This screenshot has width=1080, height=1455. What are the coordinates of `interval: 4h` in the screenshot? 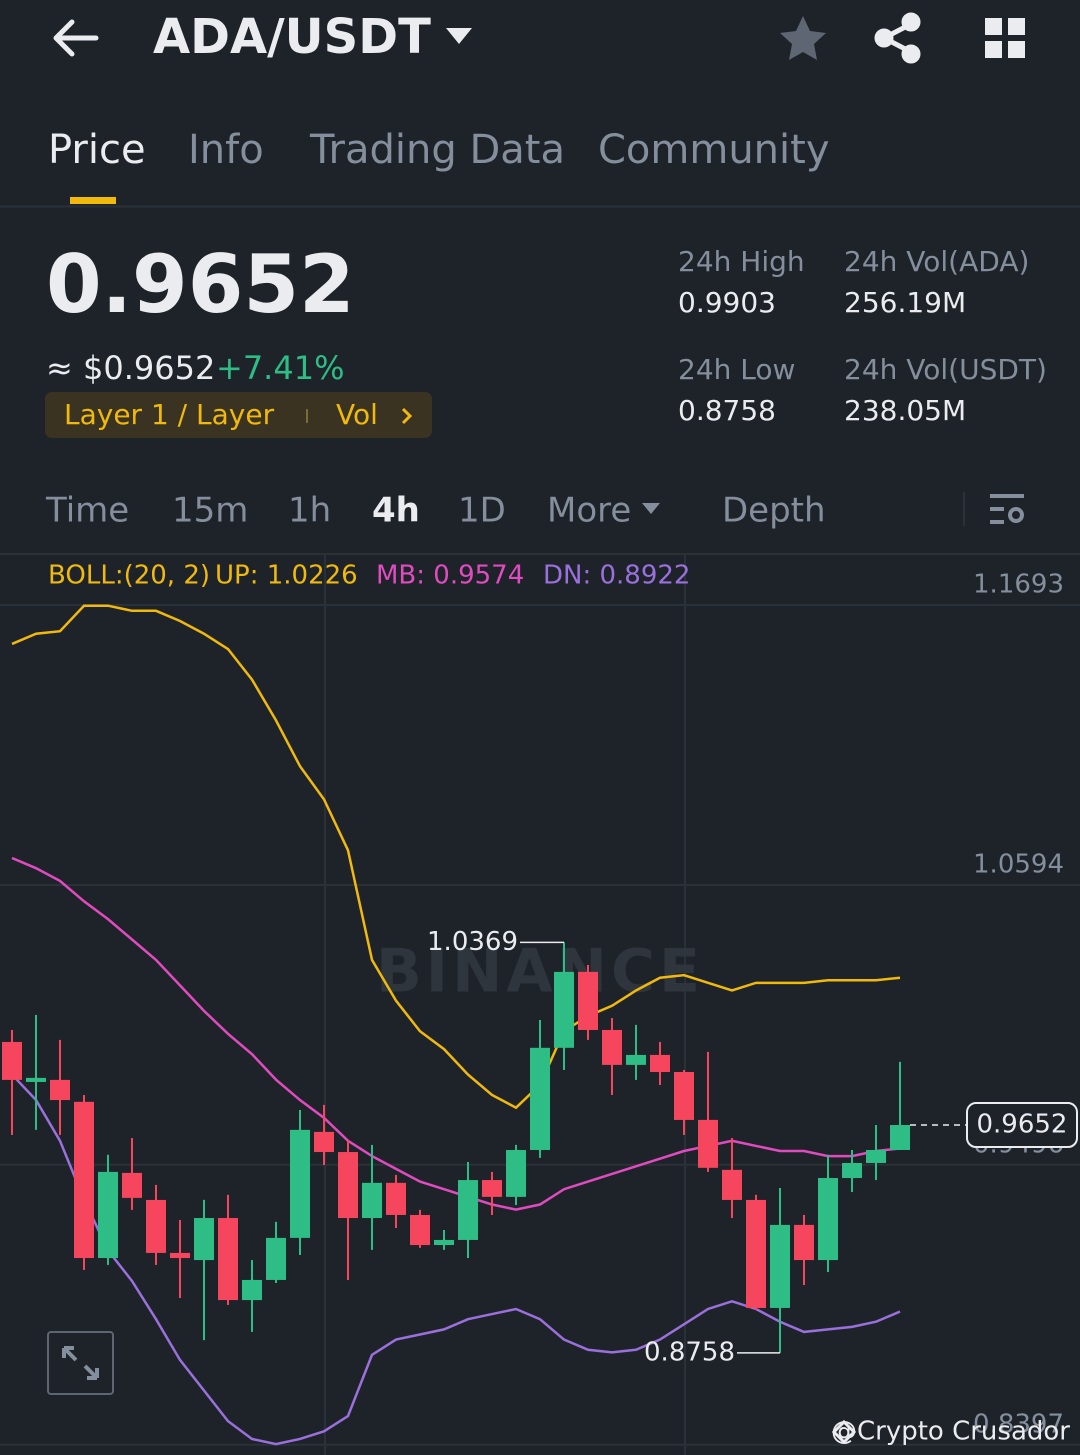 It's located at (396, 511).